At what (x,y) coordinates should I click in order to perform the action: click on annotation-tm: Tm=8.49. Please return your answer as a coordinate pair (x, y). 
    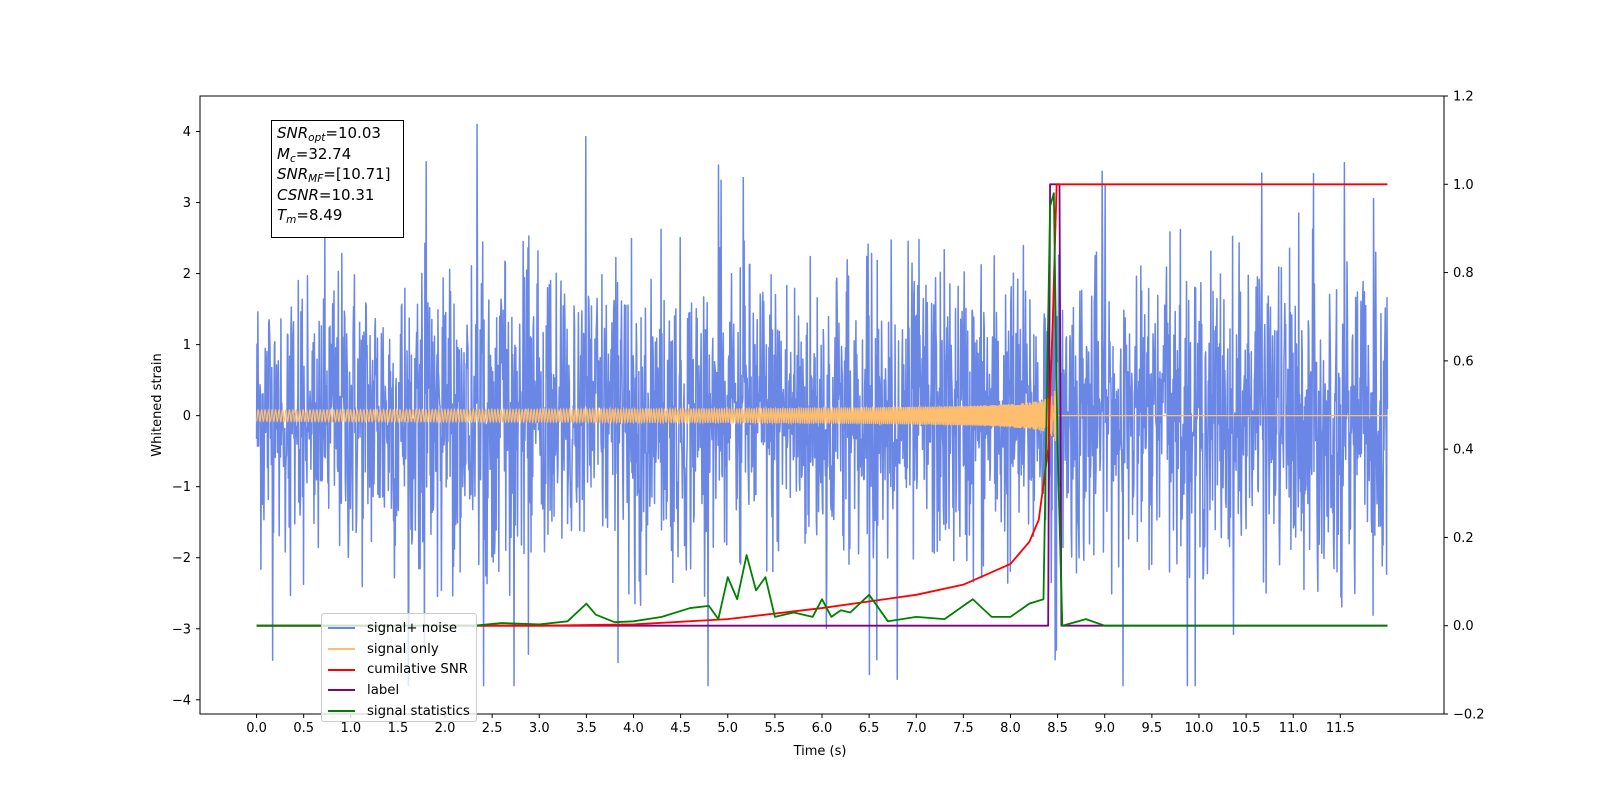
    Looking at the image, I should click on (310, 216).